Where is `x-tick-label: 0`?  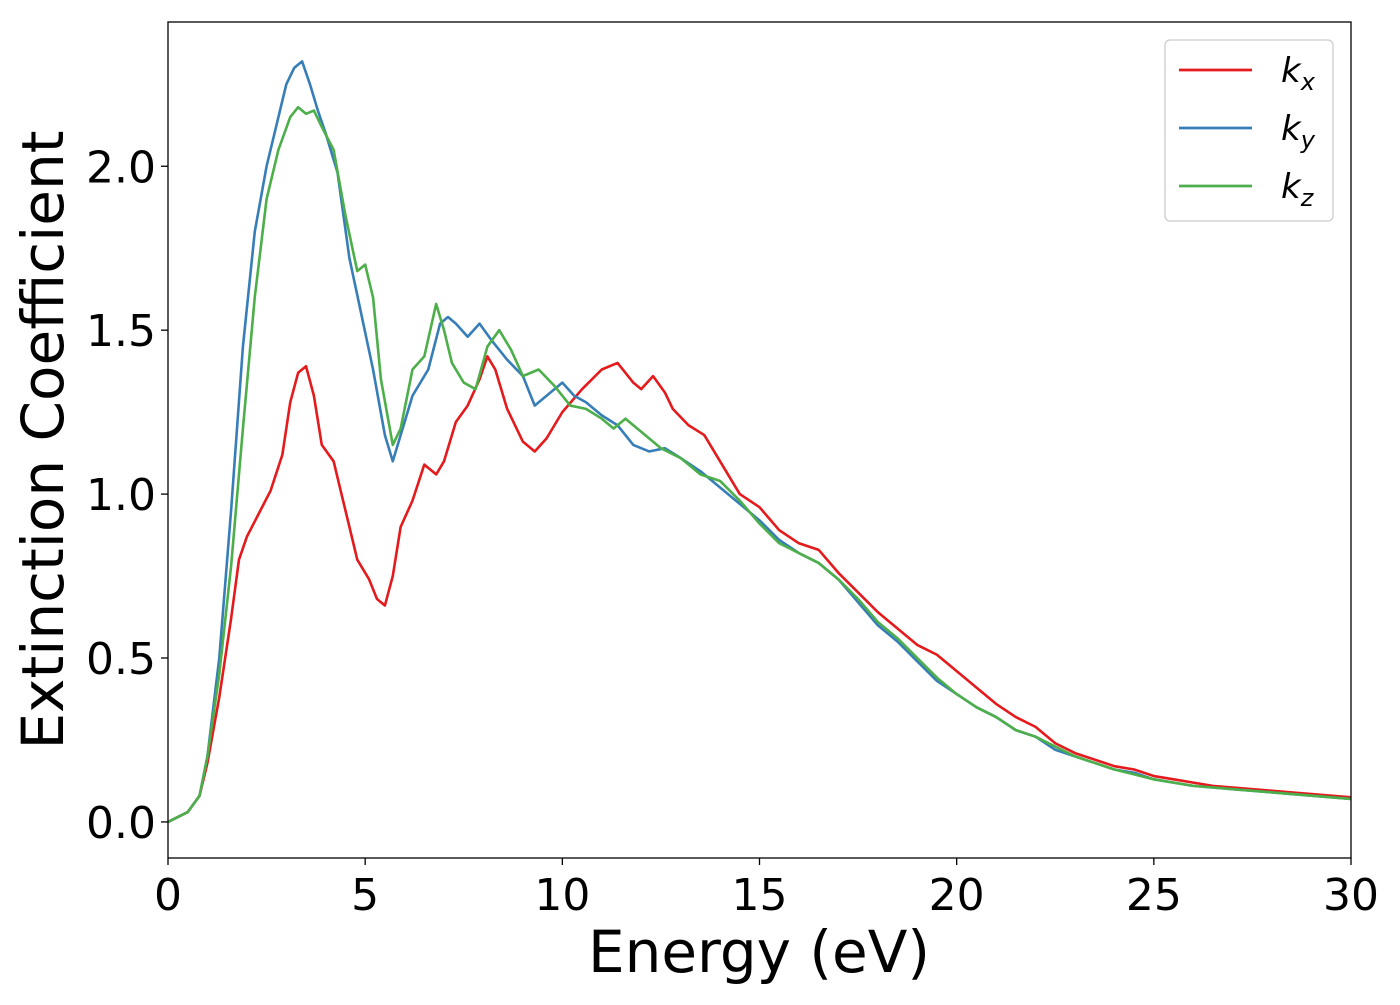 x-tick-label: 0 is located at coordinates (168, 895).